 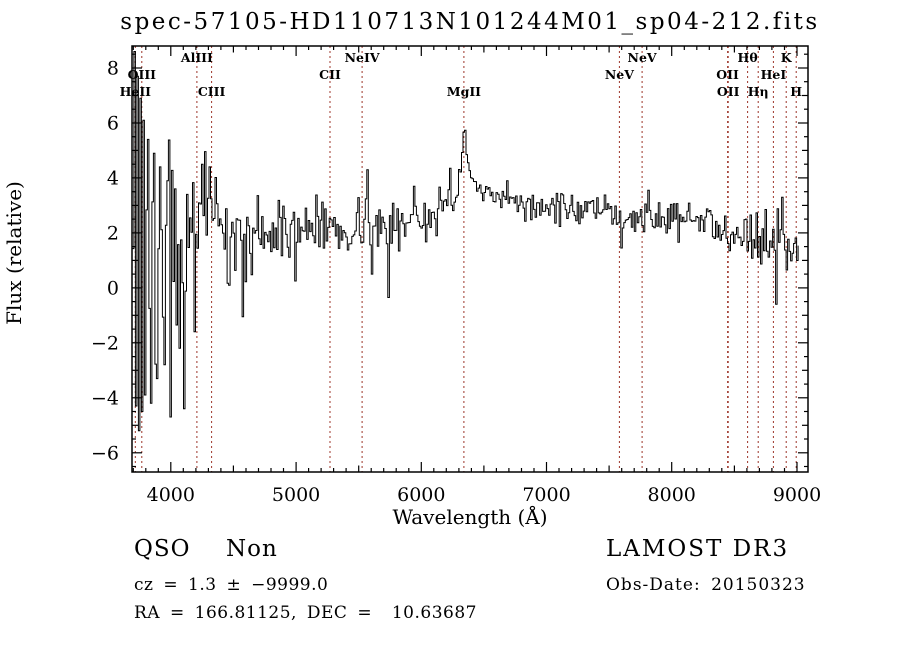 I want to click on spectral-line-label: H, so click(x=796, y=91).